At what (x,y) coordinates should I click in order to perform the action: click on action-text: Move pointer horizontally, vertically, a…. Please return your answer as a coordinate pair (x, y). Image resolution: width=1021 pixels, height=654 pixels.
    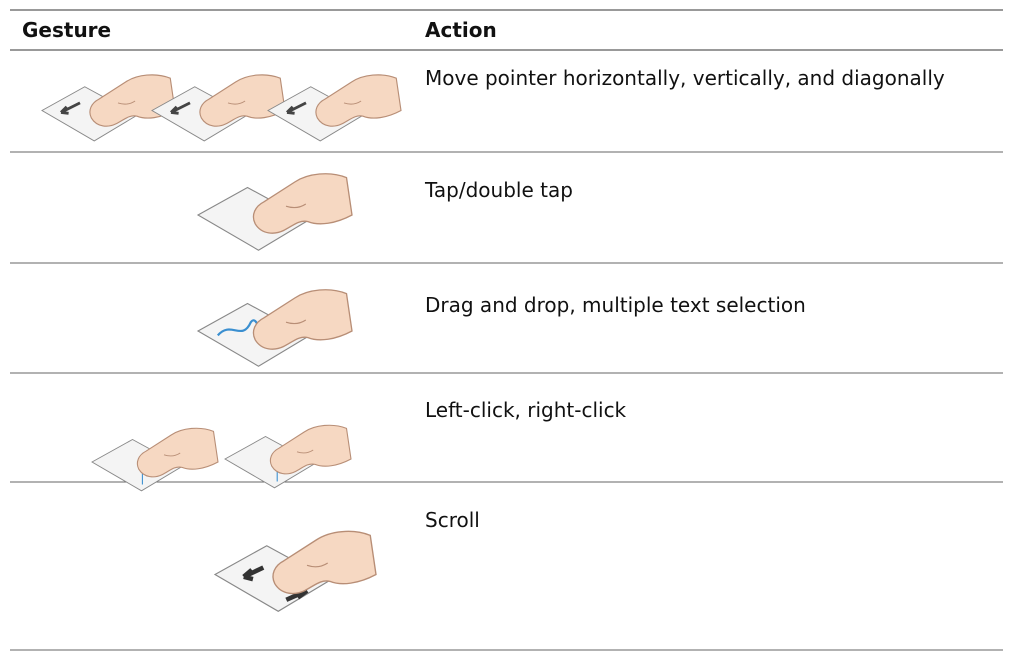
    Looking at the image, I should click on (685, 78).